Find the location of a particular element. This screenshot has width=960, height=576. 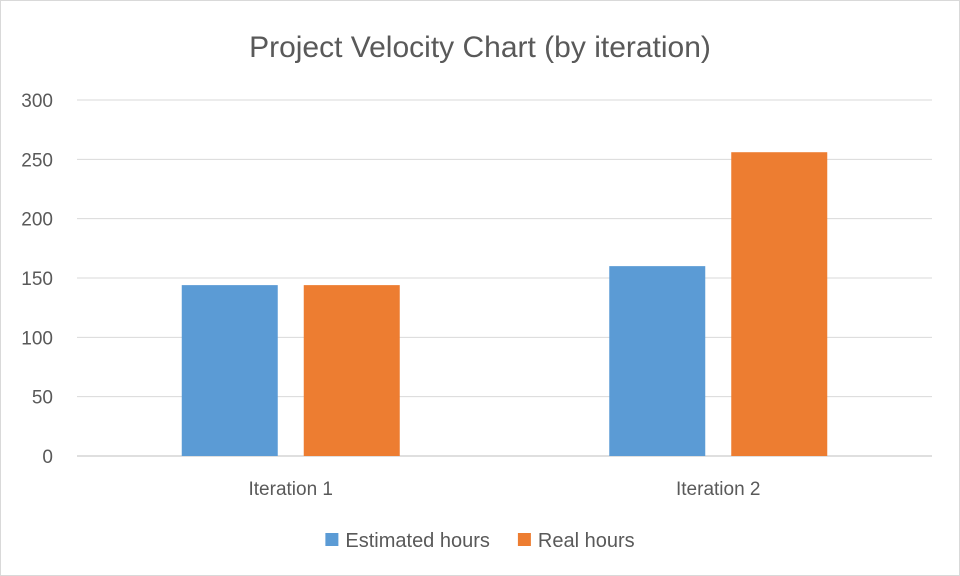

legend-label: Real hours is located at coordinates (586, 541).